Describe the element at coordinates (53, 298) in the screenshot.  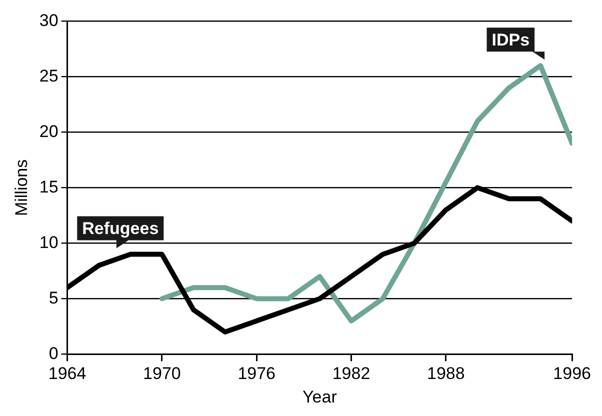
I see `y-tick-label: 5` at that location.